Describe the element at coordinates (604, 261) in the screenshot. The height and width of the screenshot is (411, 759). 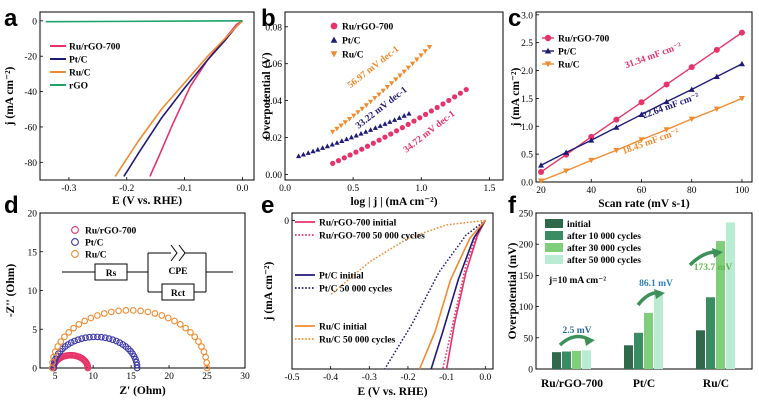
I see `panel-f-legend-label: after 50 000 cycles` at that location.